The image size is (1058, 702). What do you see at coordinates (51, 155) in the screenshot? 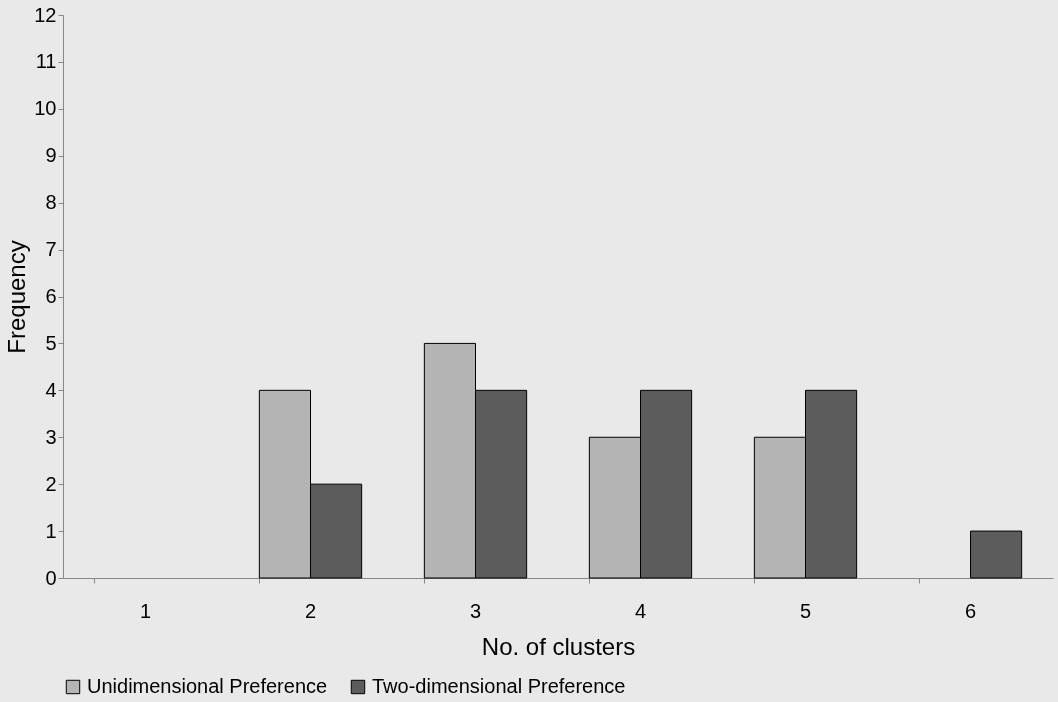
I see `y-tick-label: 9` at bounding box center [51, 155].